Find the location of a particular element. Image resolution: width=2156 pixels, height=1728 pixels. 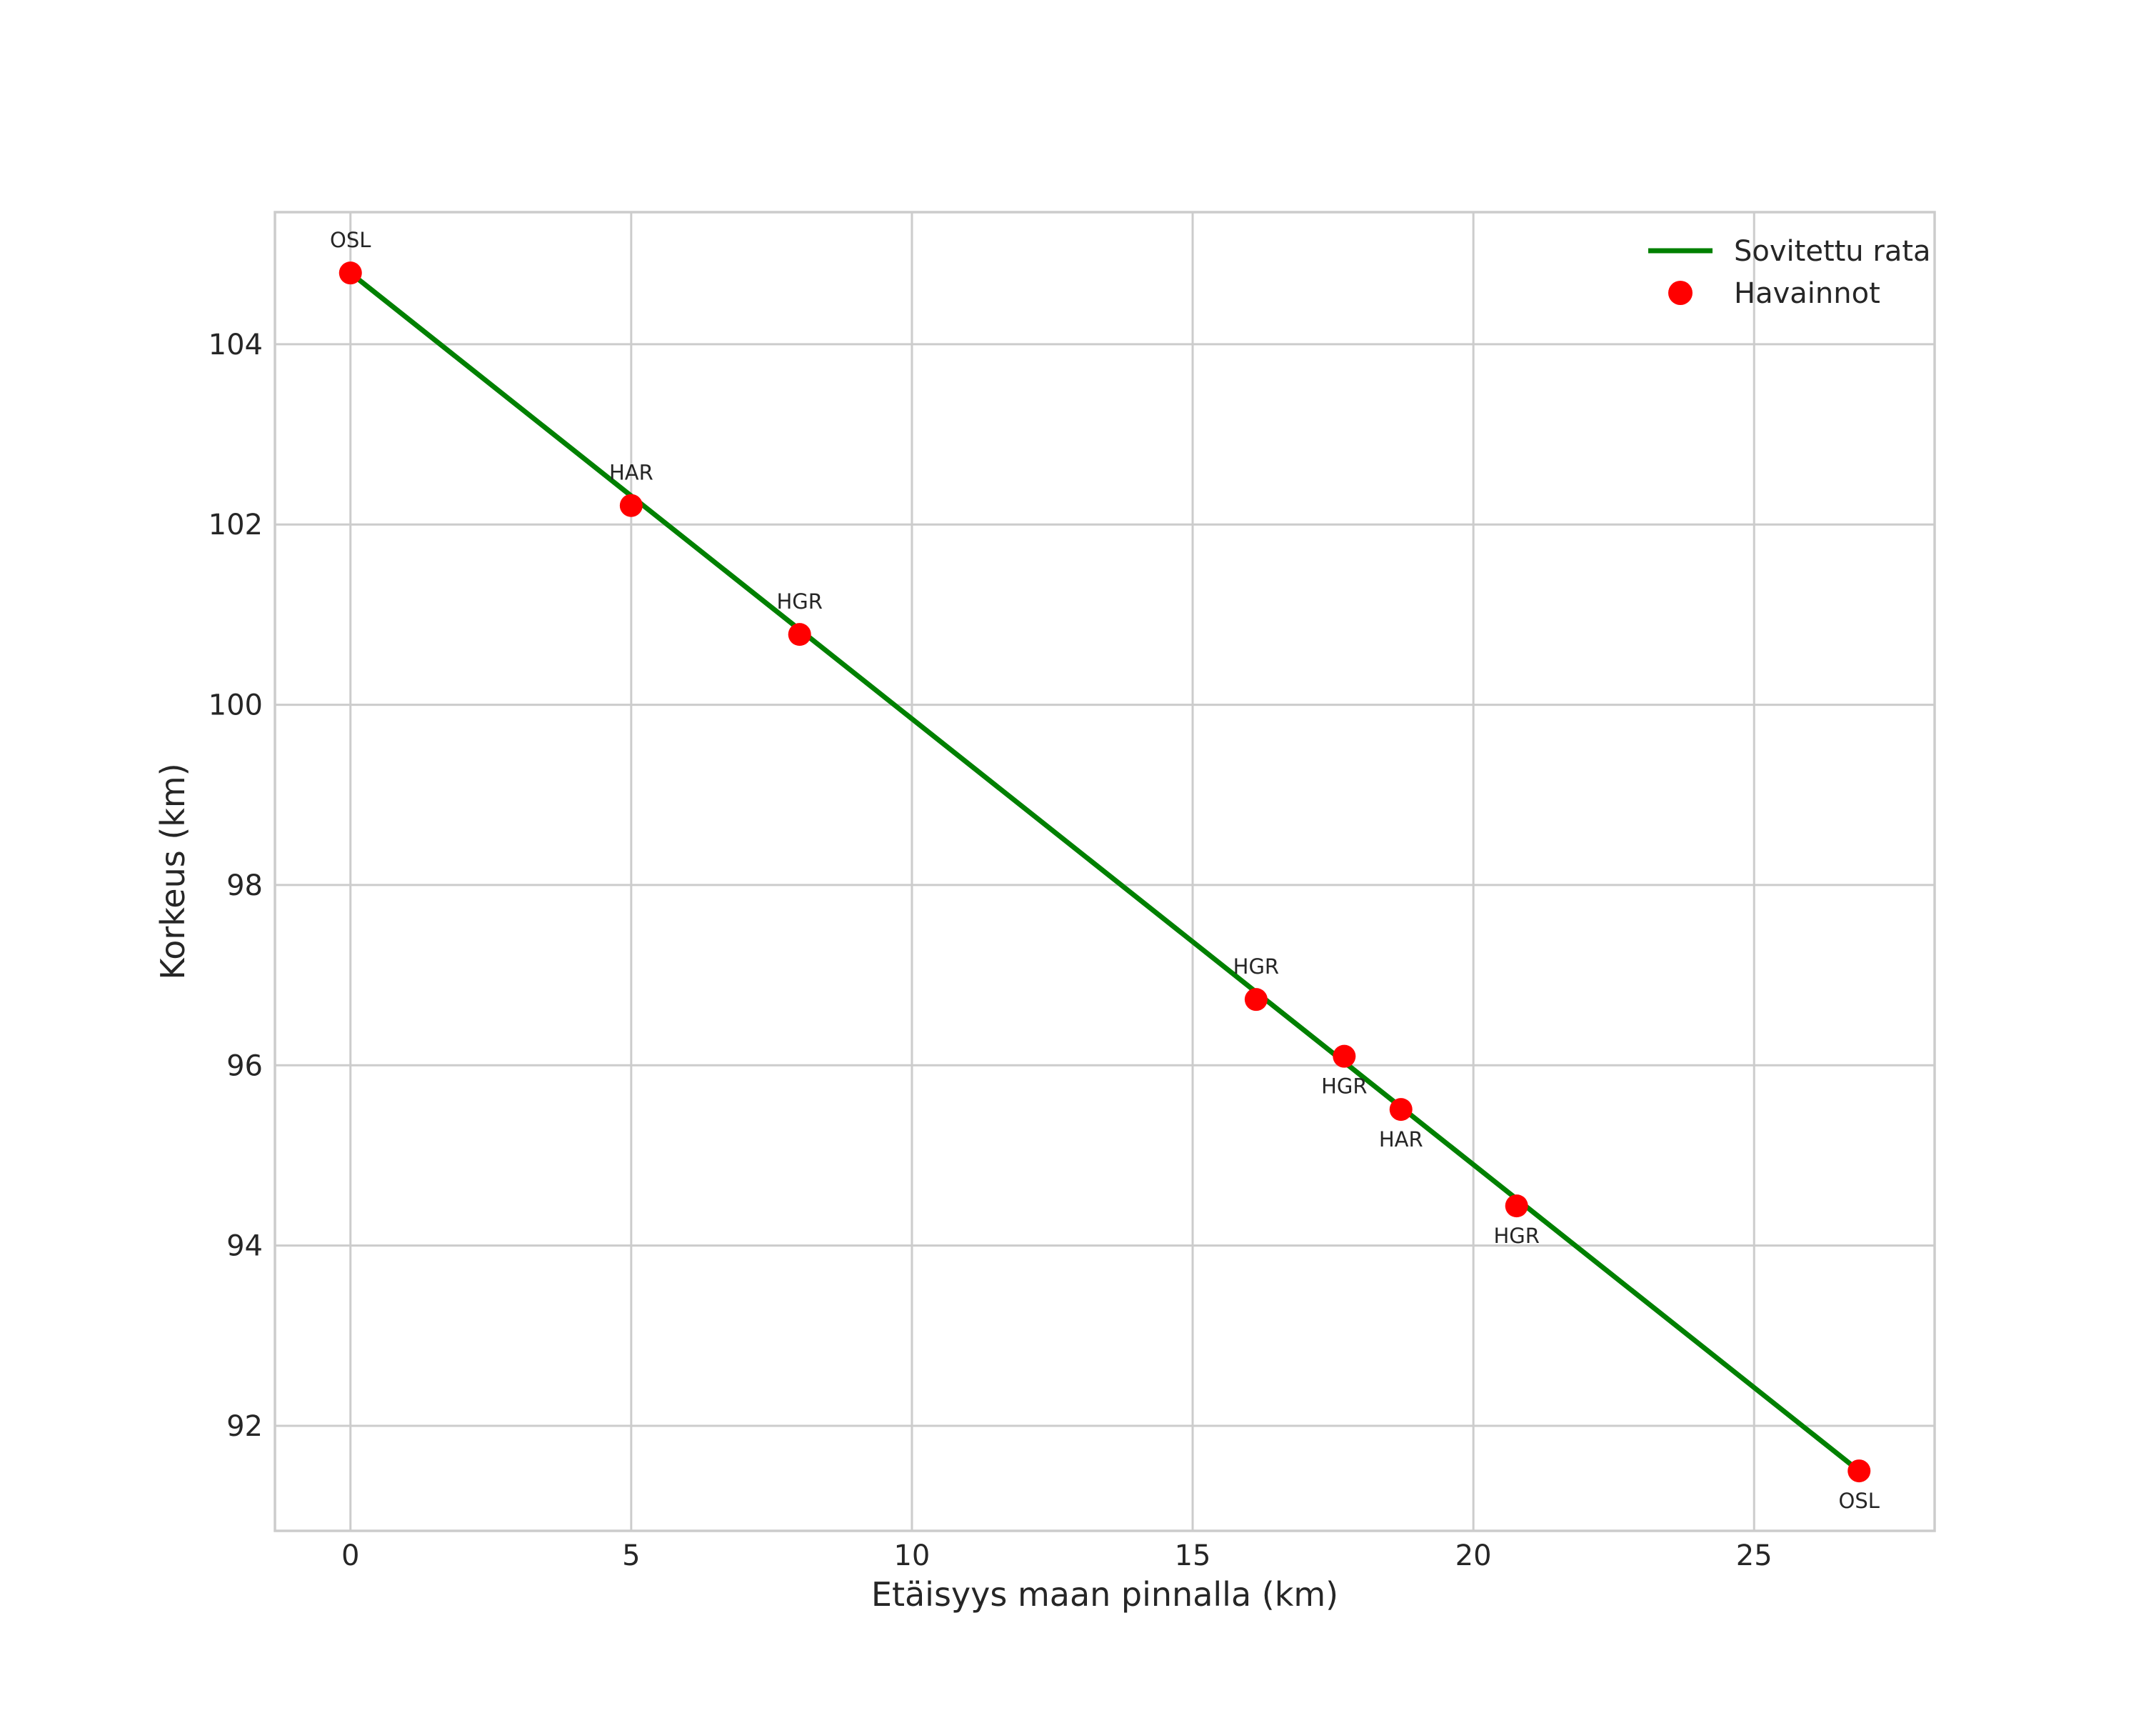

x-tick-label: 20 is located at coordinates (1473, 1555).